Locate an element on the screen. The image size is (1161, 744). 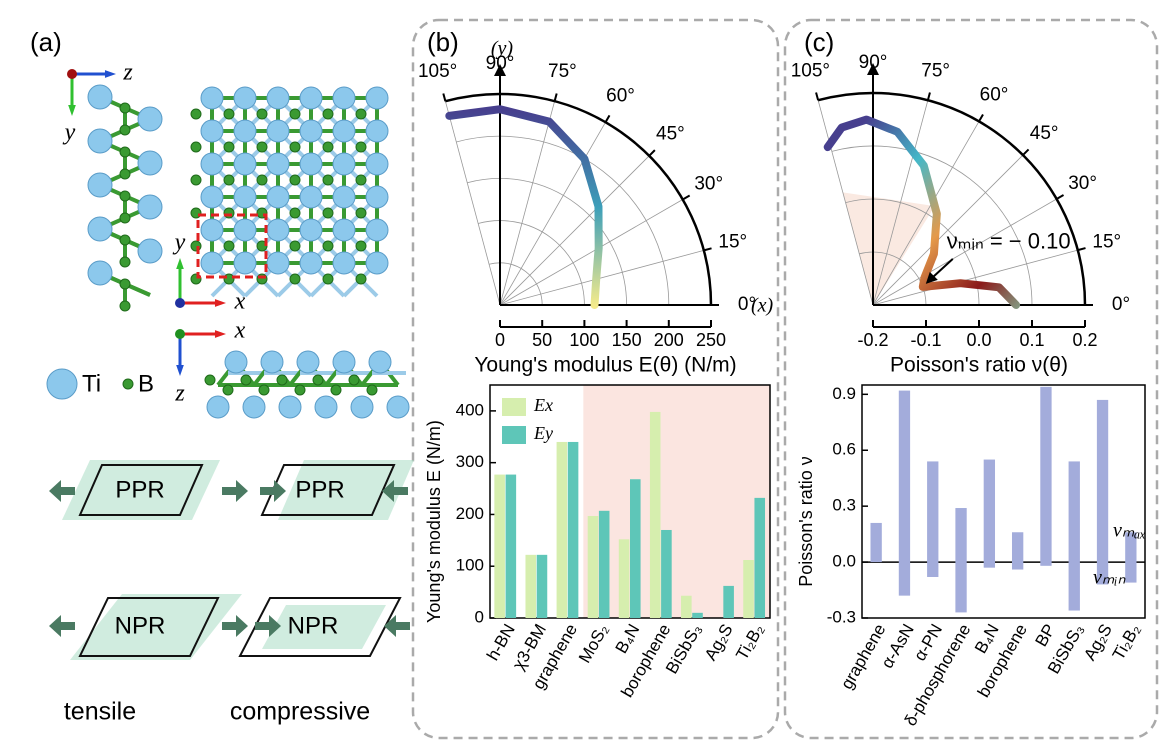
legend-label: Ey is located at coordinates (543, 433).